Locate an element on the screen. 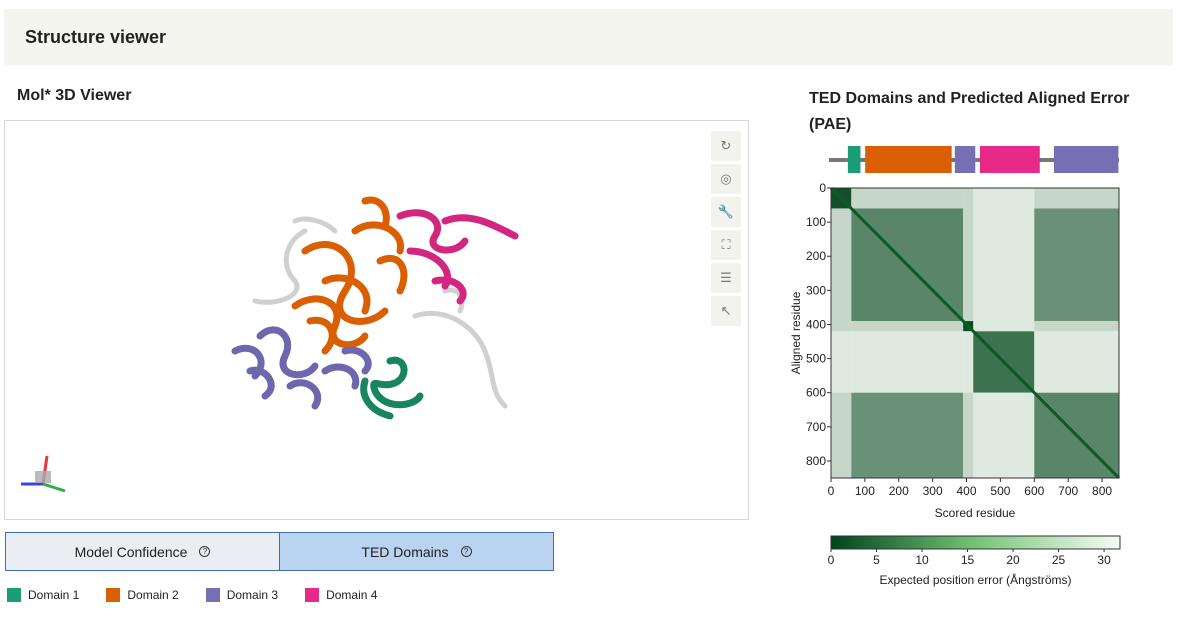 The width and height of the screenshot is (1179, 624). expand-icon: ⛶ is located at coordinates (726, 245).